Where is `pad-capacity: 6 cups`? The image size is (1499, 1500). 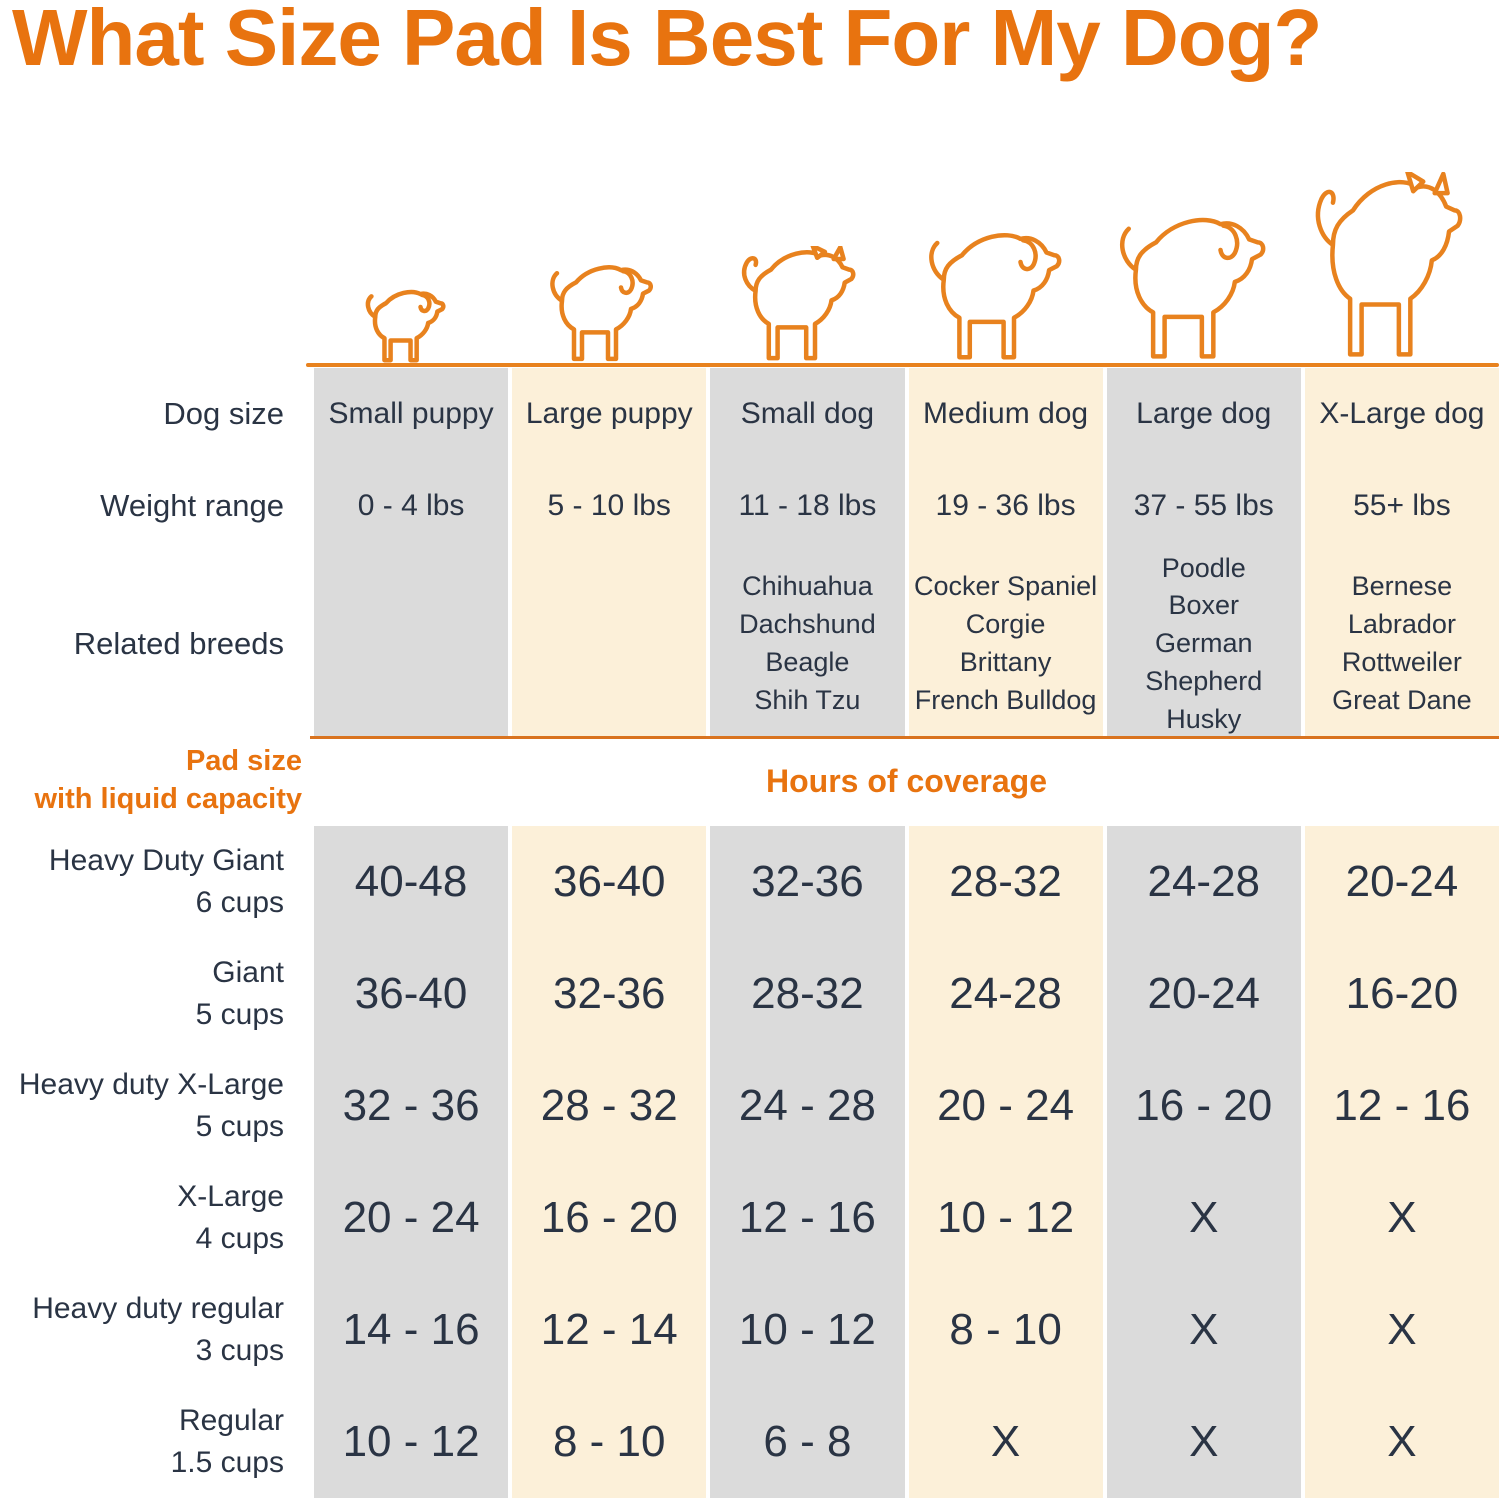
pad-capacity: 6 cups is located at coordinates (239, 902).